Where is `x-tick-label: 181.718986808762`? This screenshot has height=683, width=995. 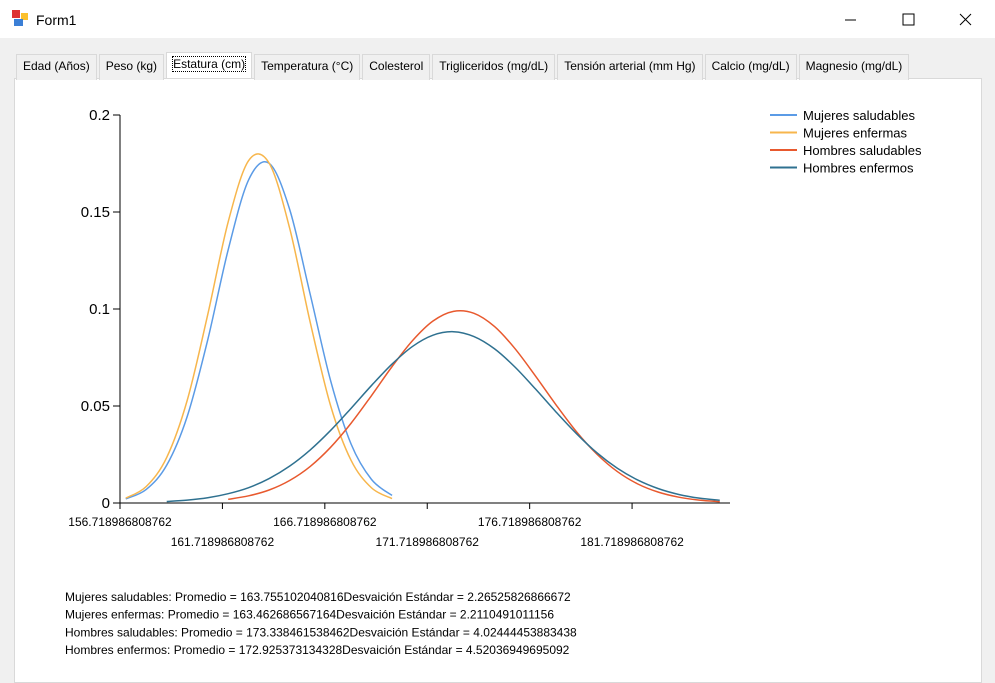 x-tick-label: 181.718986808762 is located at coordinates (632, 542).